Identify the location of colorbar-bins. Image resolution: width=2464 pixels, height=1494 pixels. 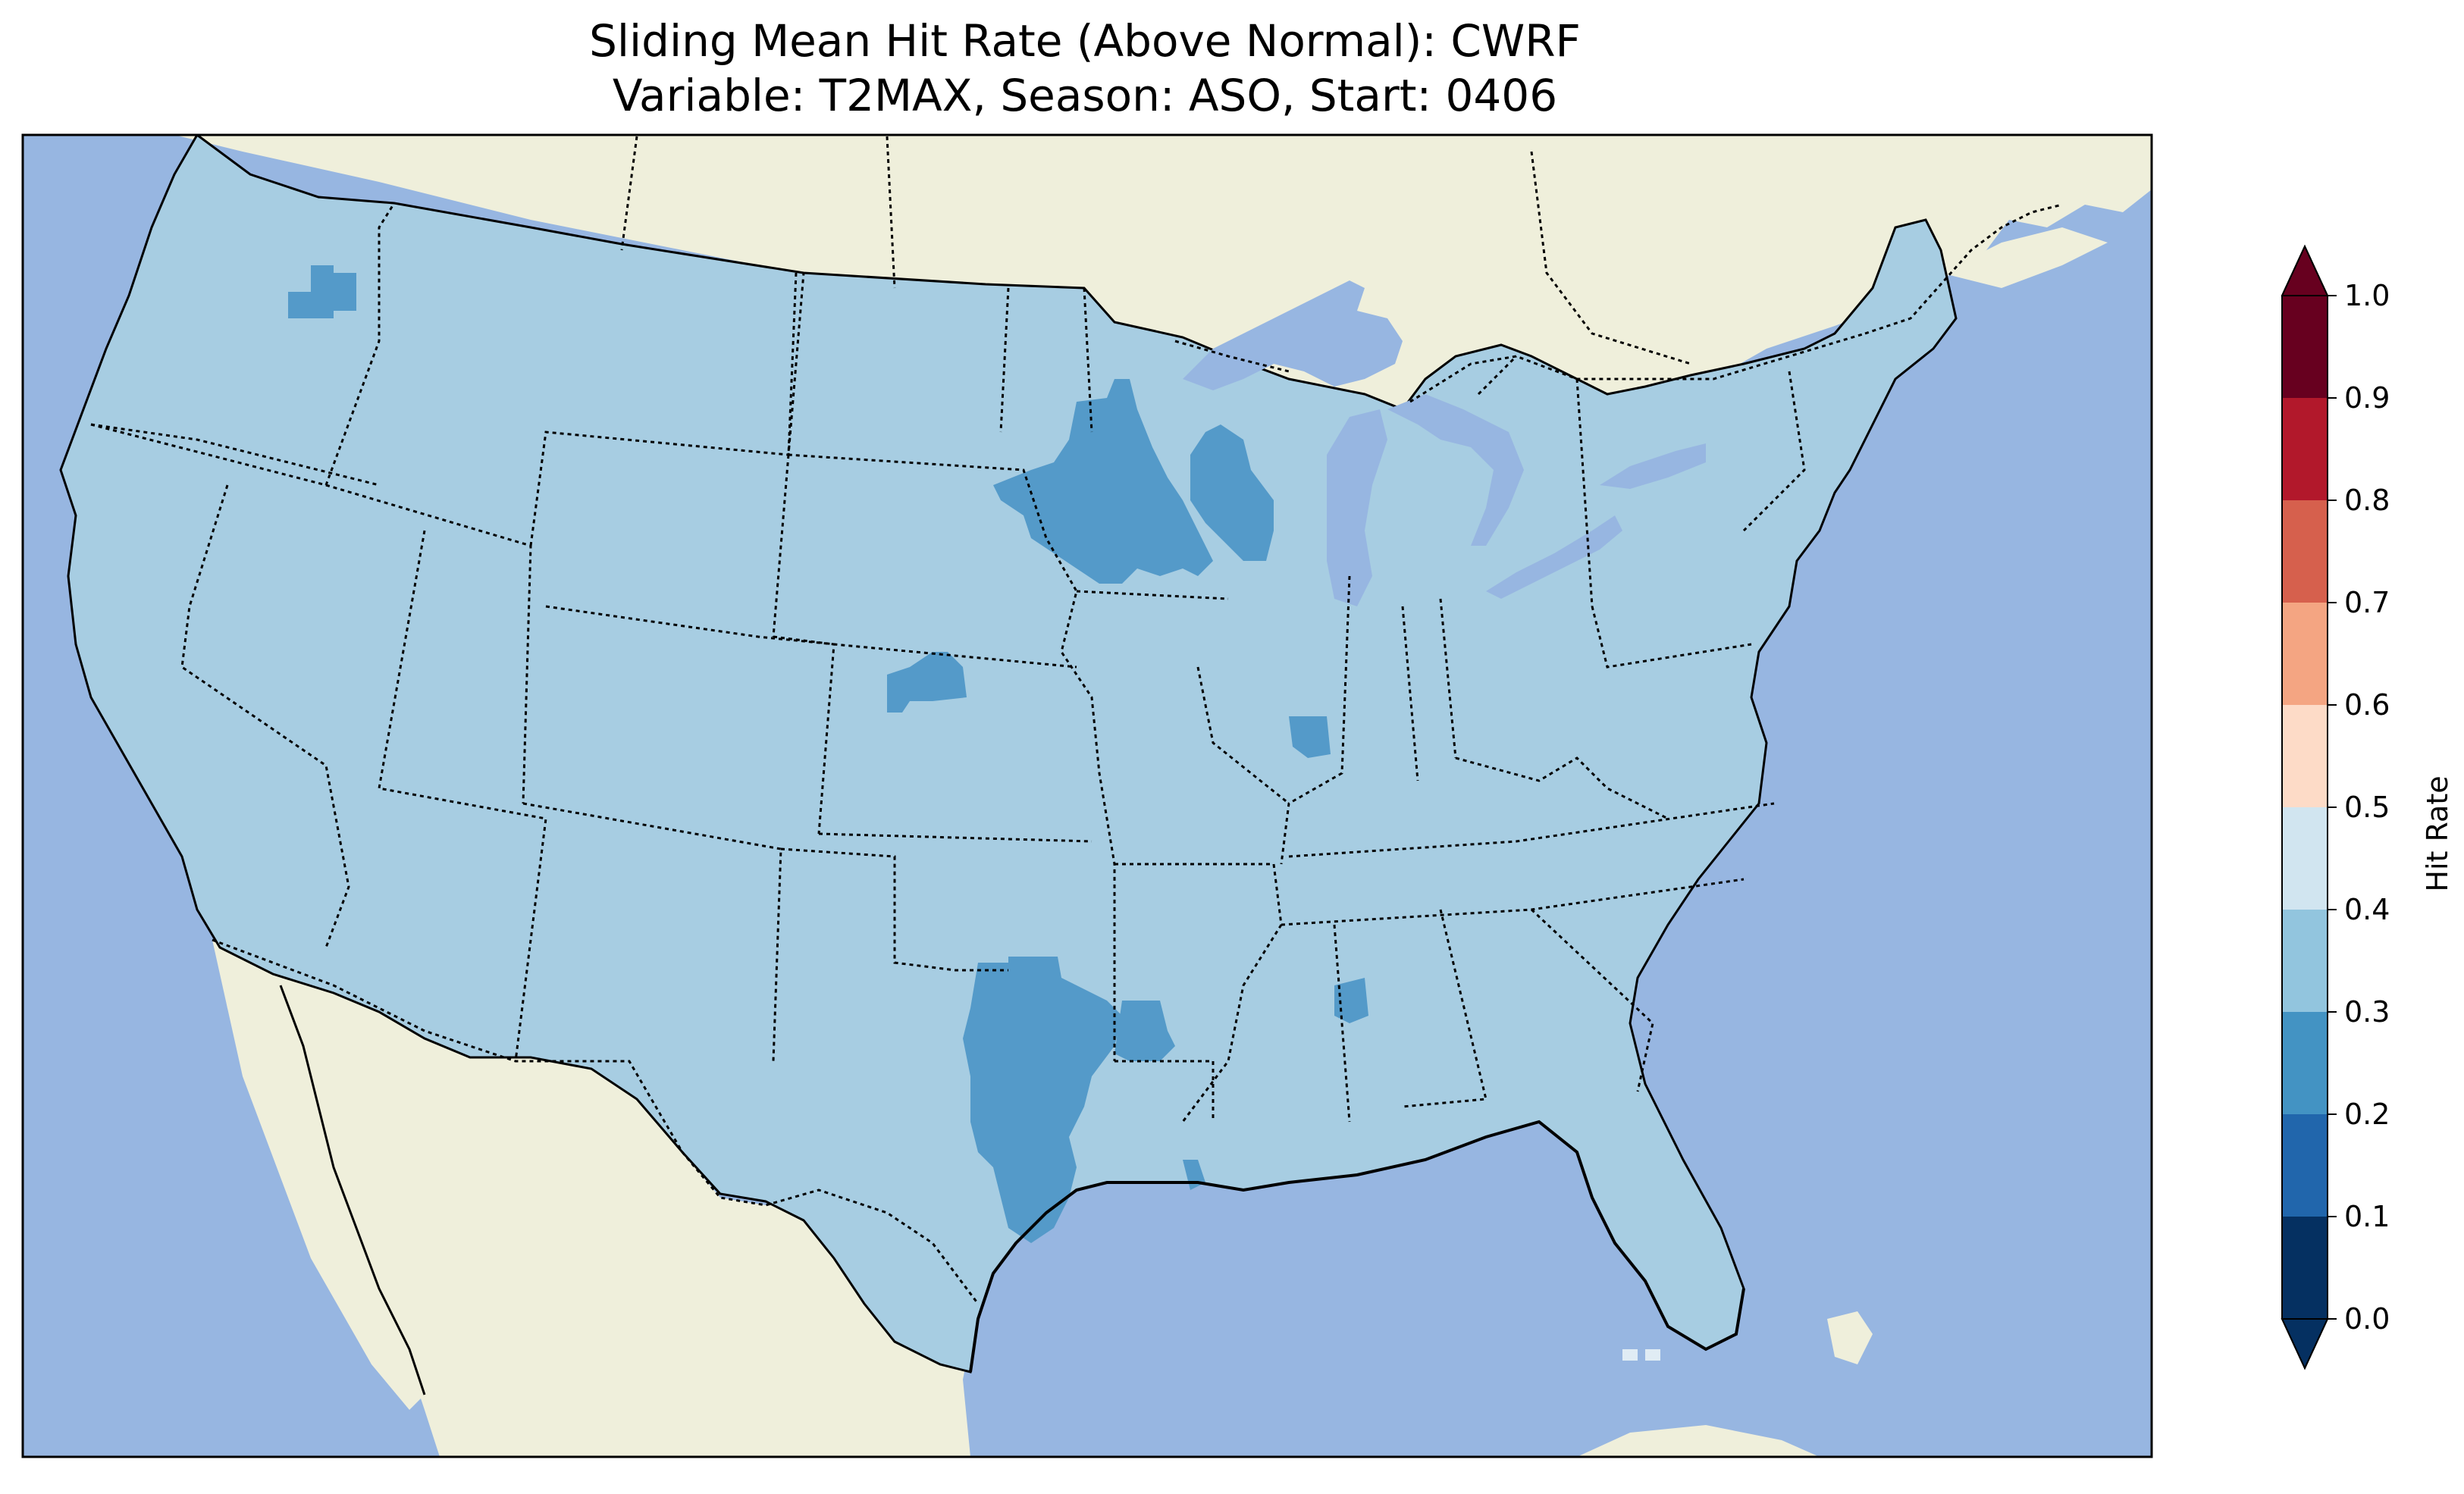
(2305, 807).